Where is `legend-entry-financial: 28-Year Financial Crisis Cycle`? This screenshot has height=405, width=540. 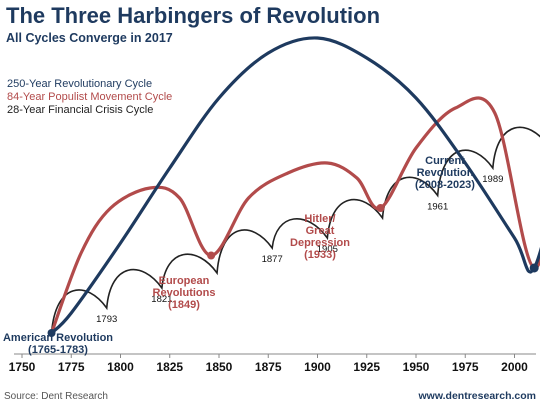 legend-entry-financial: 28-Year Financial Crisis Cycle is located at coordinates (80, 110).